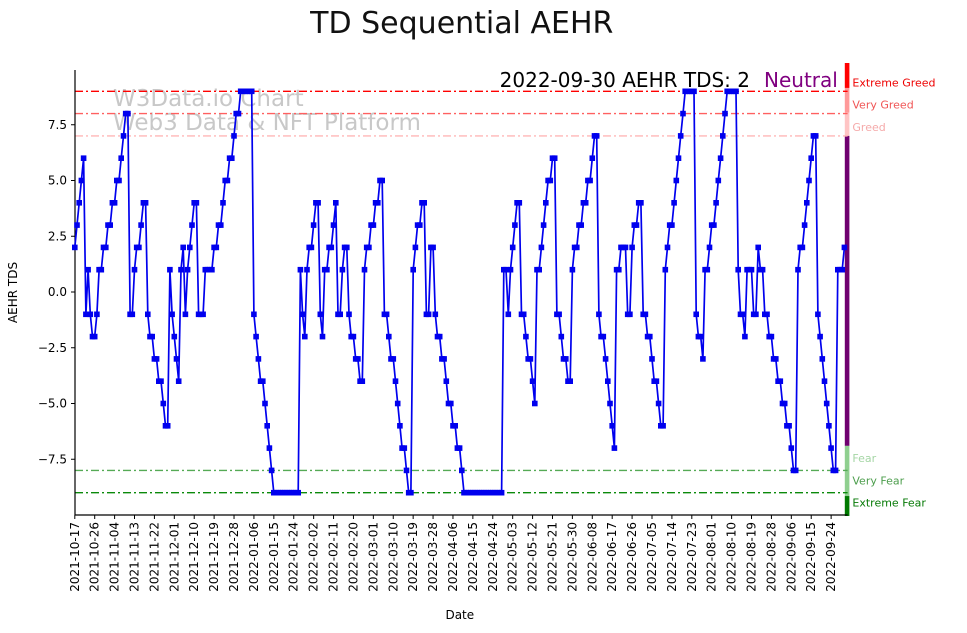  What do you see at coordinates (314, 557) in the screenshot?
I see `x-tick-label: 2022-02-02` at bounding box center [314, 557].